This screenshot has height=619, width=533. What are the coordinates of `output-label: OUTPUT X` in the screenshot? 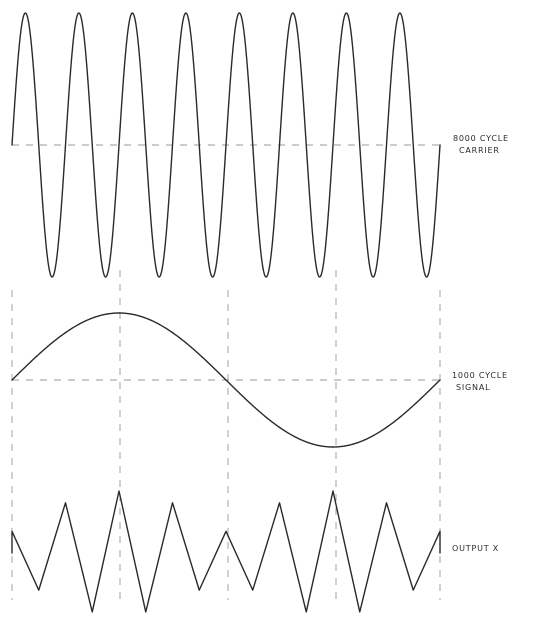 It's located at (475, 548).